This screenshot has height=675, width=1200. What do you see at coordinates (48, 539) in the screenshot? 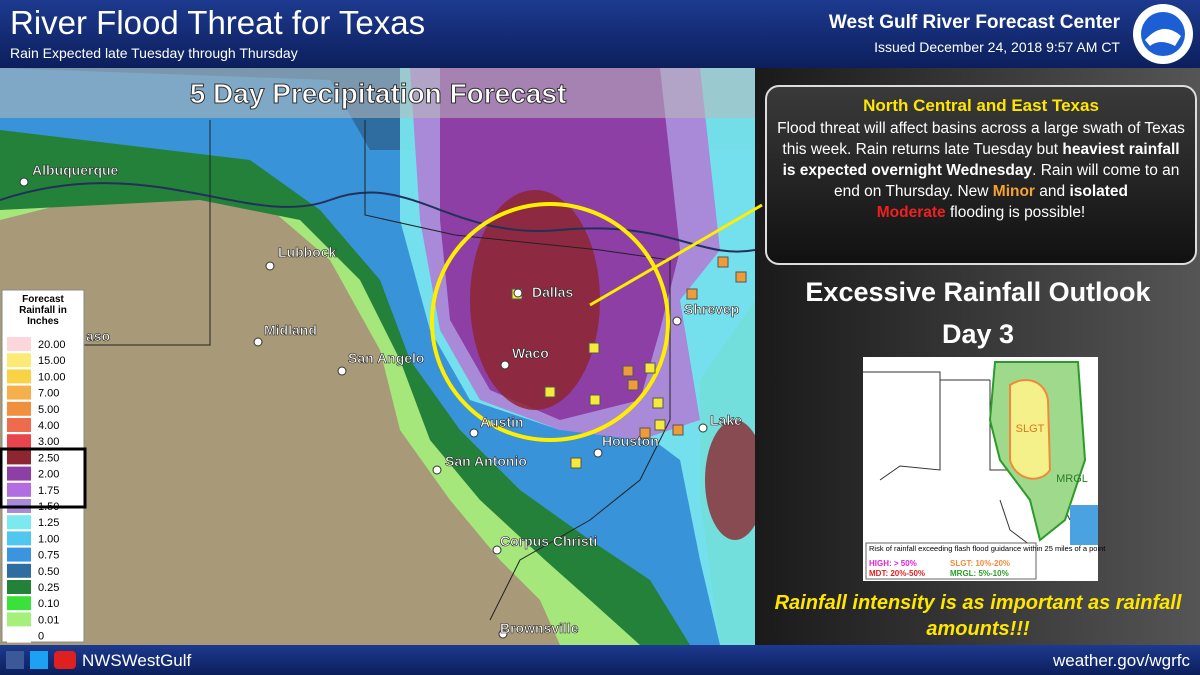
I see `legend-label: 1.00` at bounding box center [48, 539].